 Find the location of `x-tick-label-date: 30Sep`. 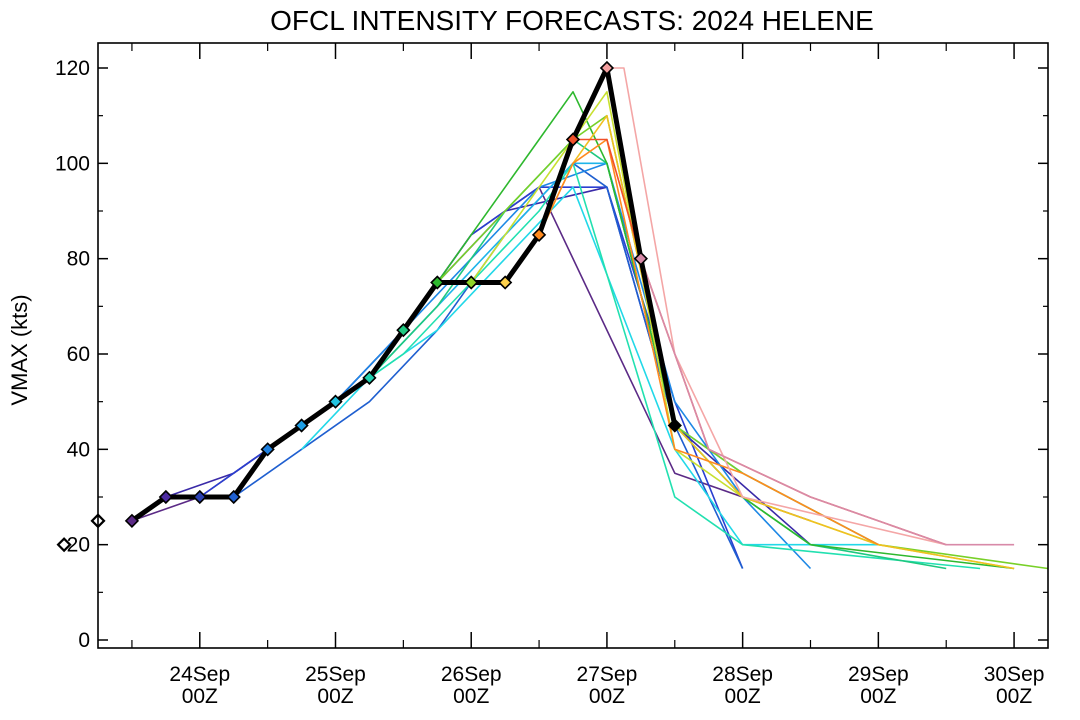

x-tick-label-date: 30Sep is located at coordinates (1014, 674).